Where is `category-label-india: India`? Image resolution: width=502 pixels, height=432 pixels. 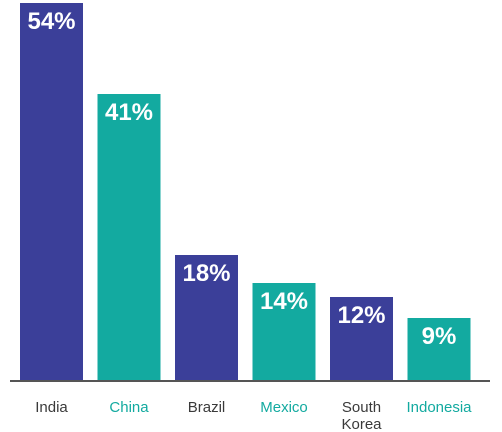 category-label-india: India is located at coordinates (51, 407).